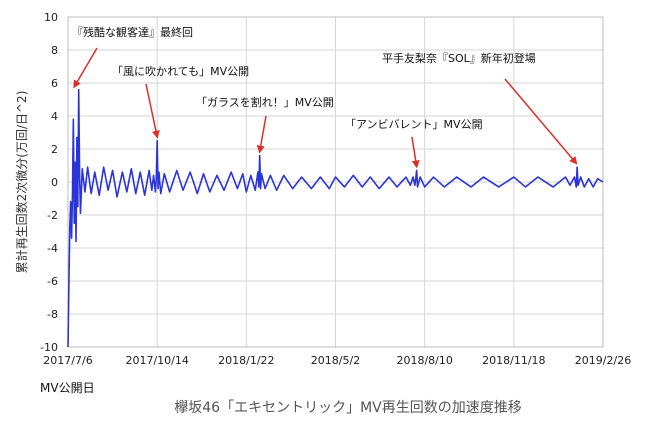 Image resolution: width=650 pixels, height=425 pixels. Describe the element at coordinates (52, 215) in the screenshot. I see `y-tick-label: -2` at that location.